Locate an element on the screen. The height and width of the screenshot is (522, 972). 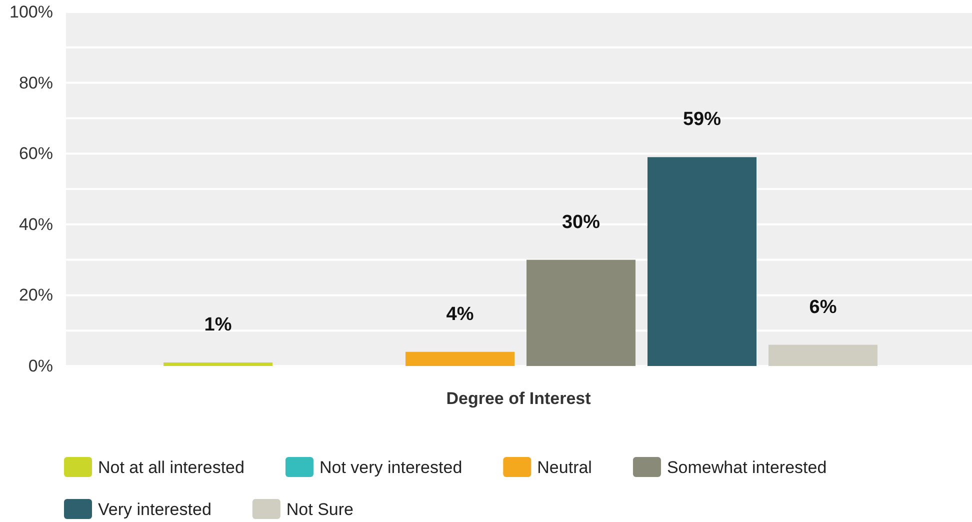
y-tick-label: 100% is located at coordinates (31, 12).